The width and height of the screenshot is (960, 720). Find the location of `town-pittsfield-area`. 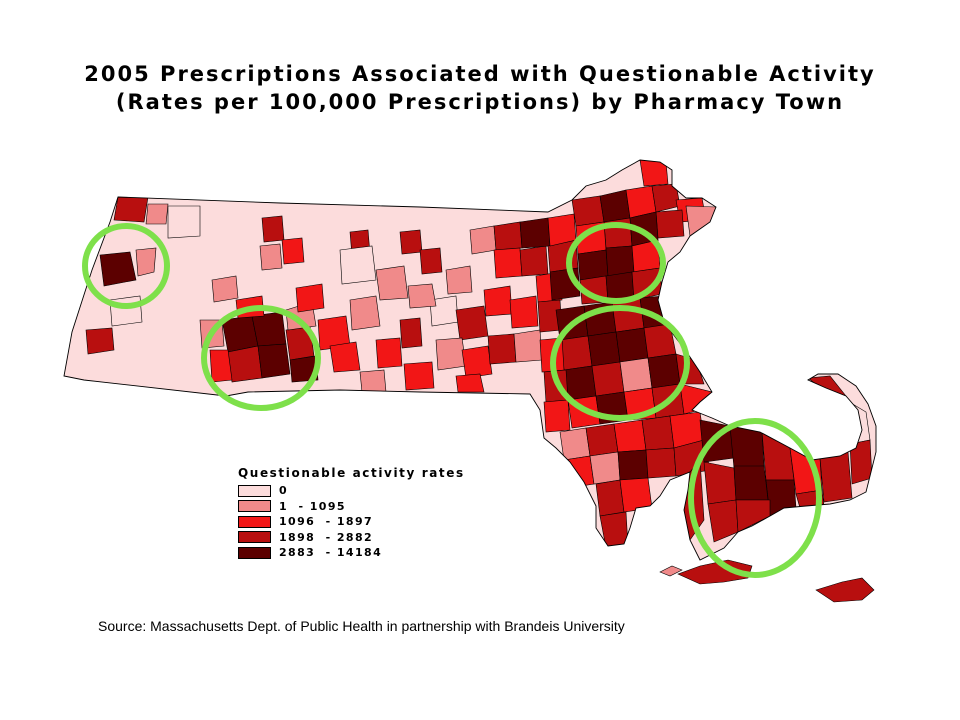

town-pittsfield-area is located at coordinates (118, 269).